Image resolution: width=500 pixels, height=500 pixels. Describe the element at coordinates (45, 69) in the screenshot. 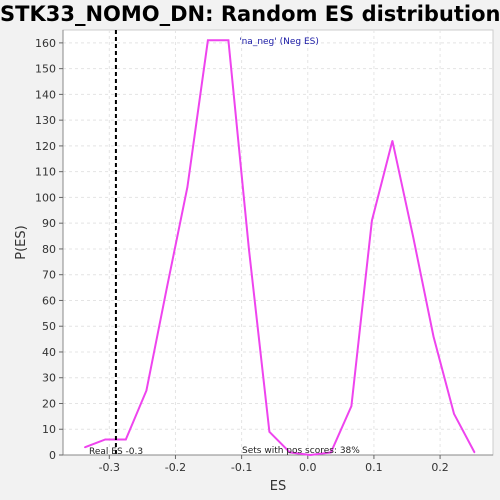

I see `y-tick-label: 150` at that location.